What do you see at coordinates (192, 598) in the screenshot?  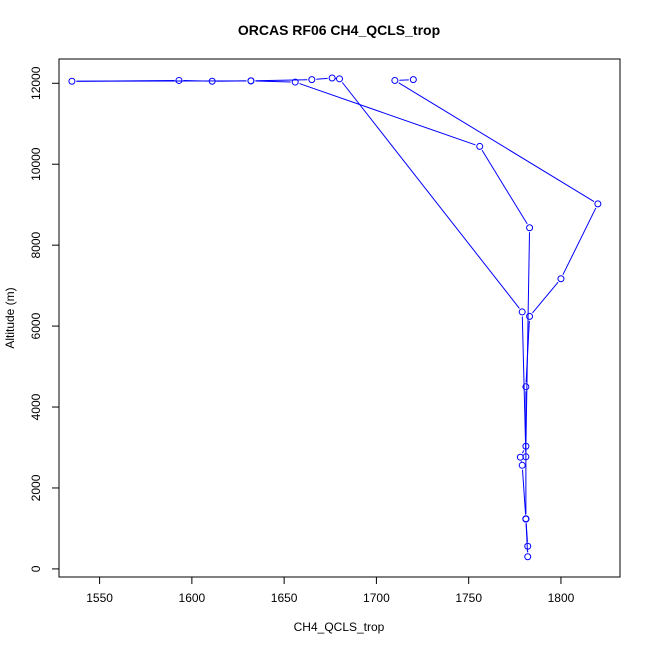 I see `x-tick-label-1: 1600` at bounding box center [192, 598].